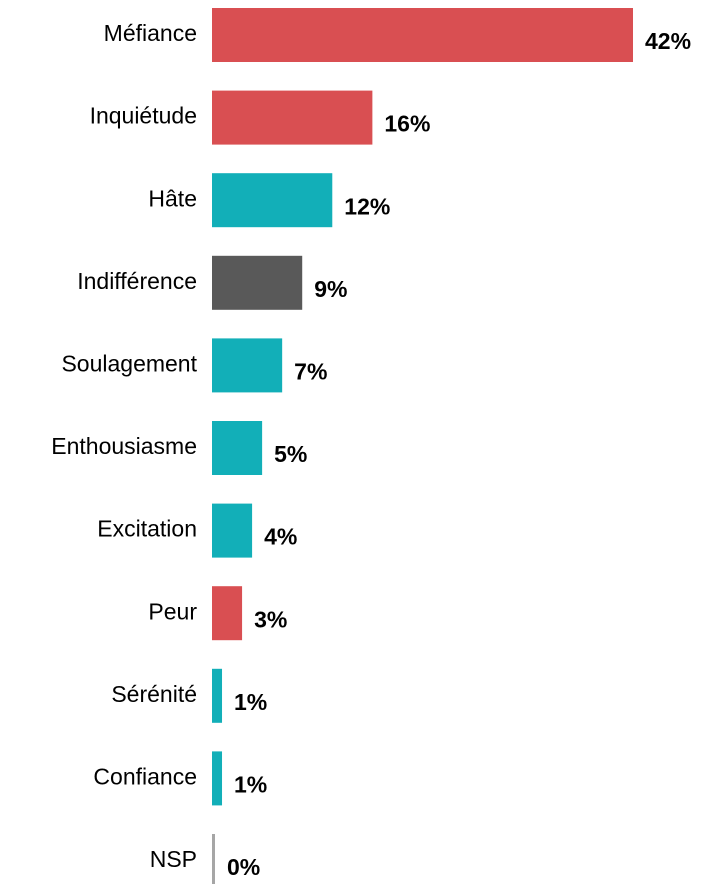  Describe the element at coordinates (280, 537) in the screenshot. I see `value-label: 4%` at that location.